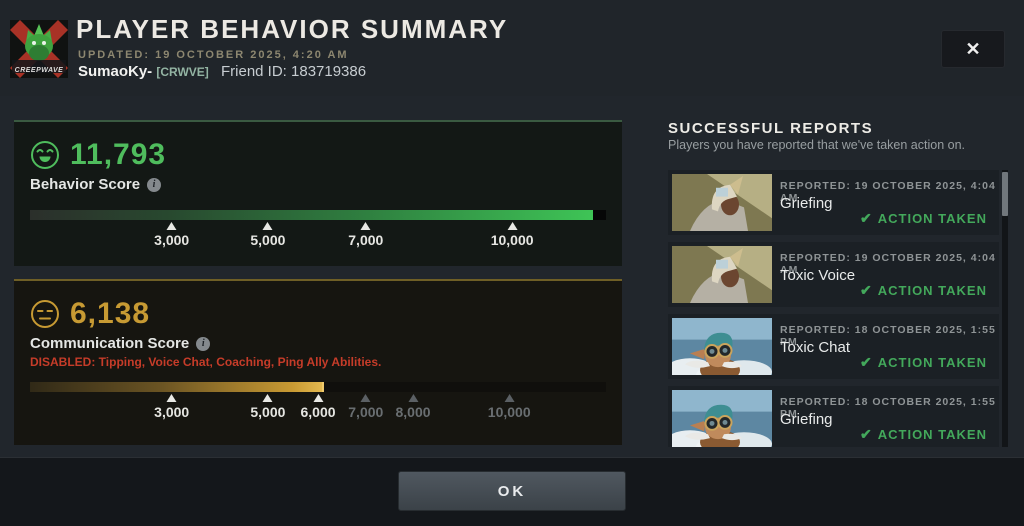  Describe the element at coordinates (771, 128) in the screenshot. I see `reports-title: SUCCESSFUL REPORTS` at that location.